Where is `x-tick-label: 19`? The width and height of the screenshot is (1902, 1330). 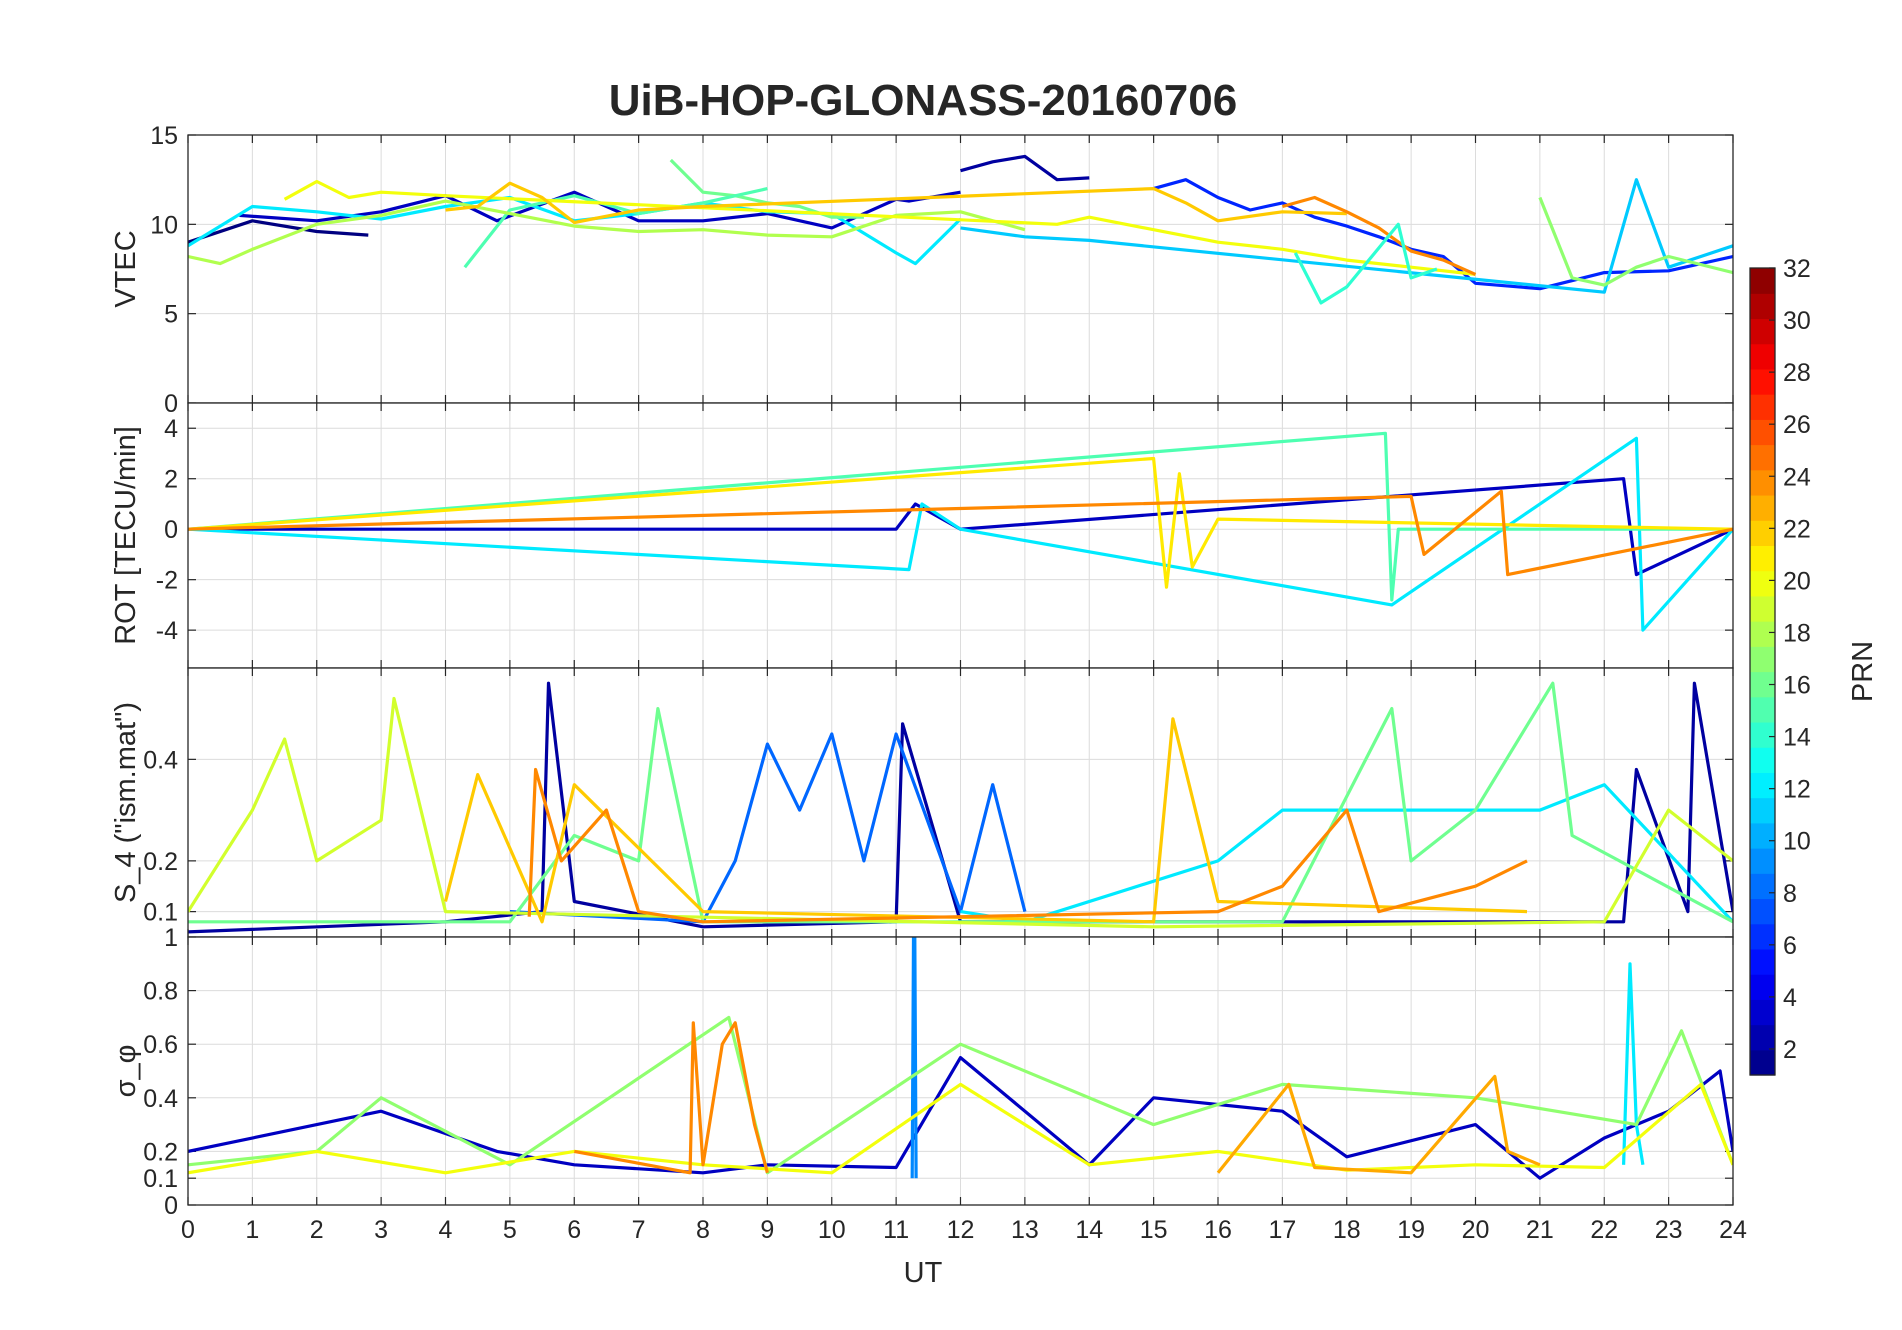 x-tick-label: 19 is located at coordinates (1411, 1230).